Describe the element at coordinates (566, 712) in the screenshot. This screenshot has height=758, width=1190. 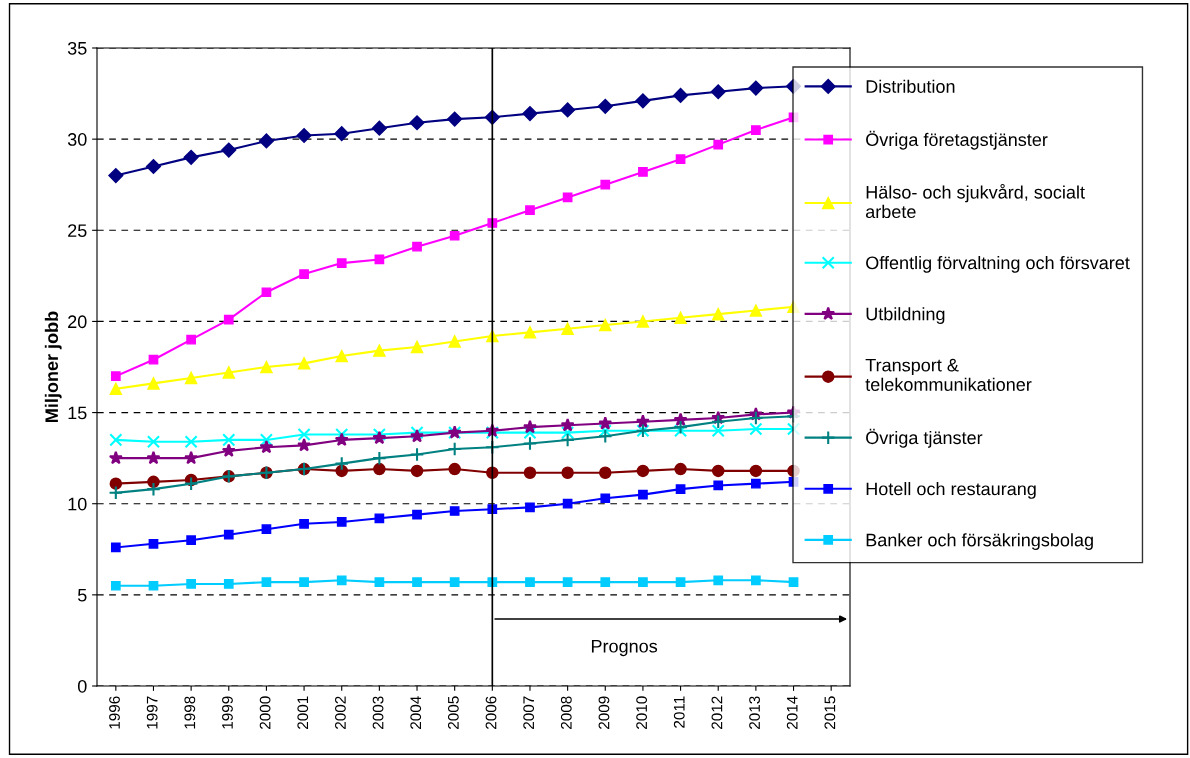
I see `x-tick-label: 2008` at that location.